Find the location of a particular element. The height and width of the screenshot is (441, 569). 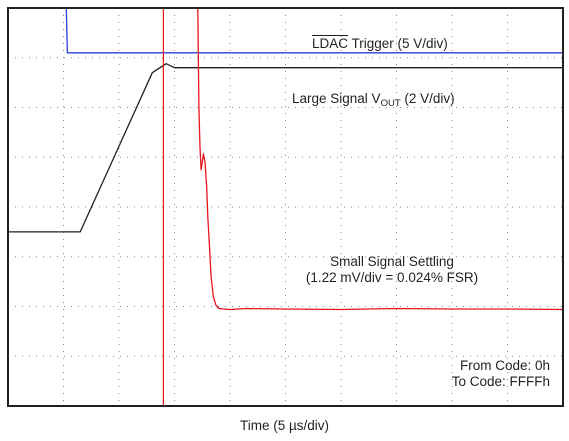

vout-label: Large Signal VOUT (2 V/div) is located at coordinates (373, 100).